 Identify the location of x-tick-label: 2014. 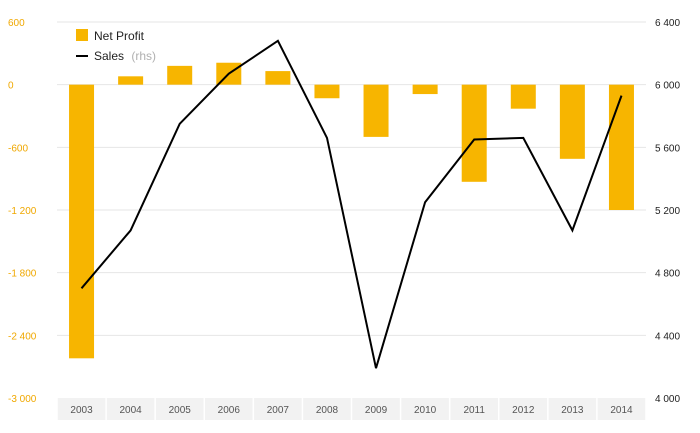
(621, 410).